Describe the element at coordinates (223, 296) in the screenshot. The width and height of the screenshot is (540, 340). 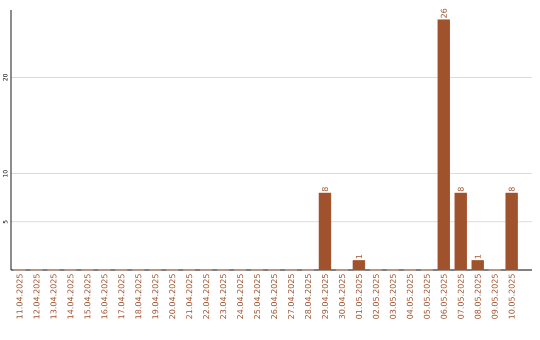
I see `x-tick-label: 23.04.2025` at that location.